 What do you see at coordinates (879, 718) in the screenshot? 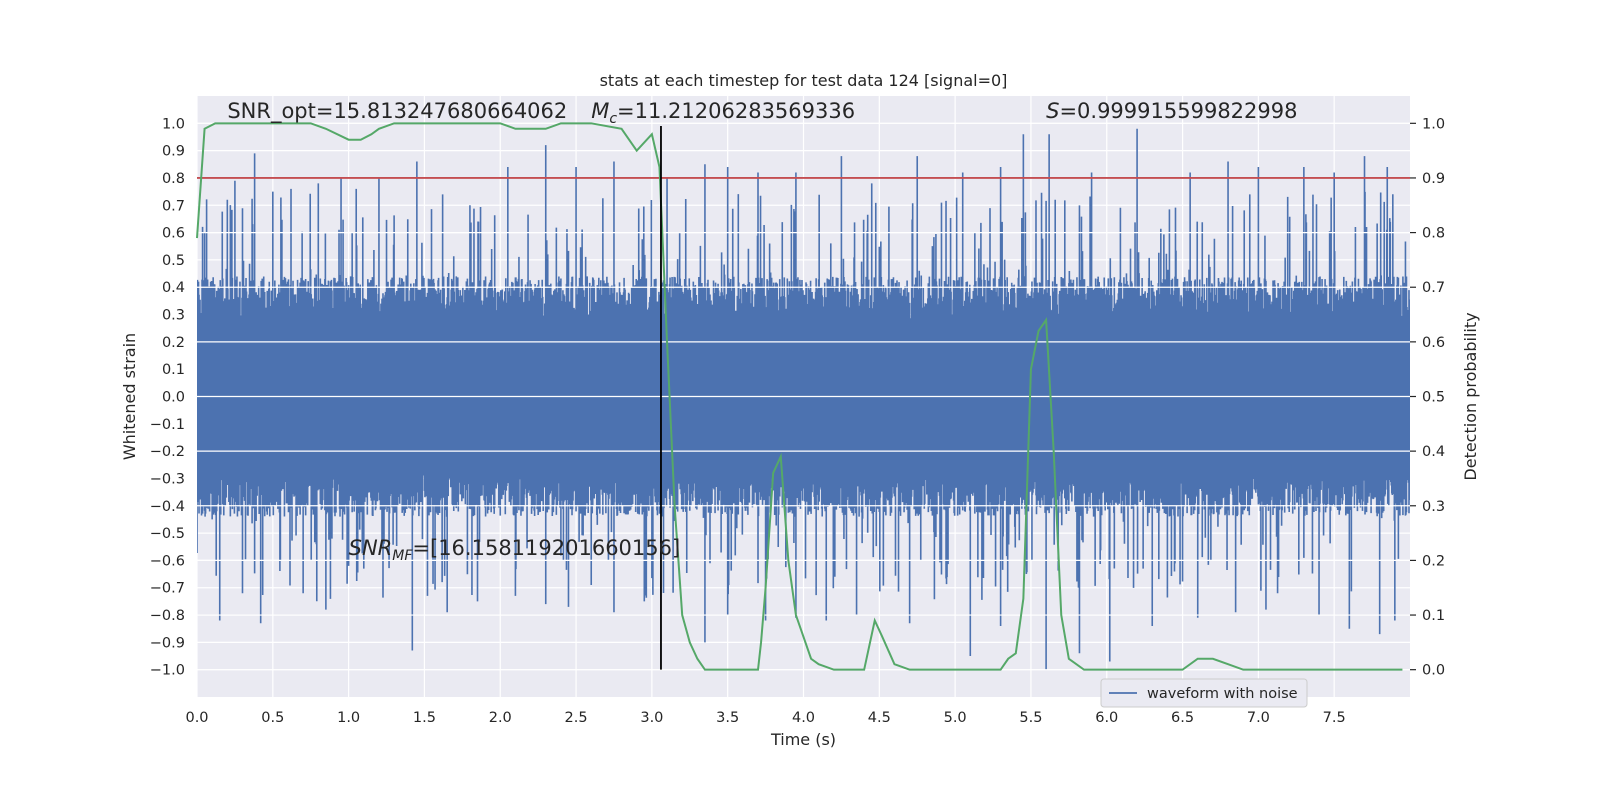
I see `x-tick-label: 4.5` at bounding box center [879, 718].